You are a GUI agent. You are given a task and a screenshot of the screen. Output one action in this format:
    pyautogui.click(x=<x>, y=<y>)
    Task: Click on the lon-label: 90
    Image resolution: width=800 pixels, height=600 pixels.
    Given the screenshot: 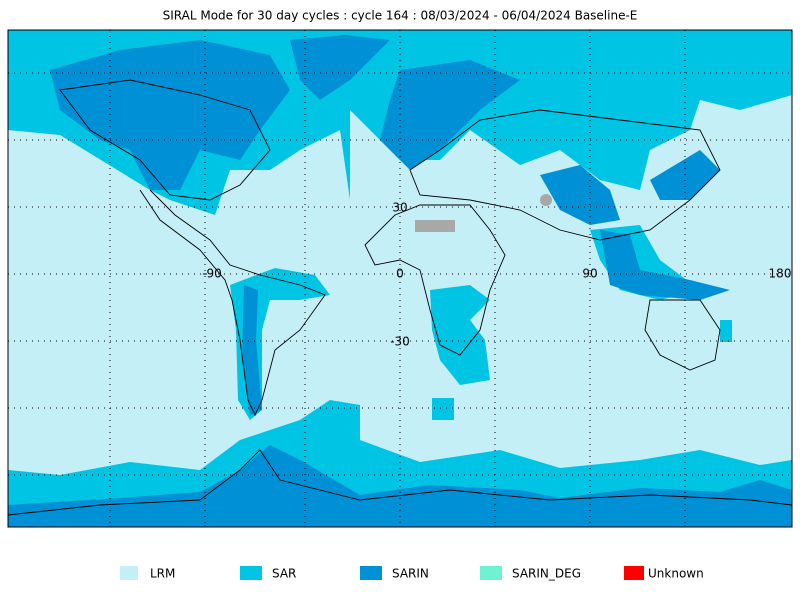 What is the action you would take?
    pyautogui.click(x=589, y=274)
    